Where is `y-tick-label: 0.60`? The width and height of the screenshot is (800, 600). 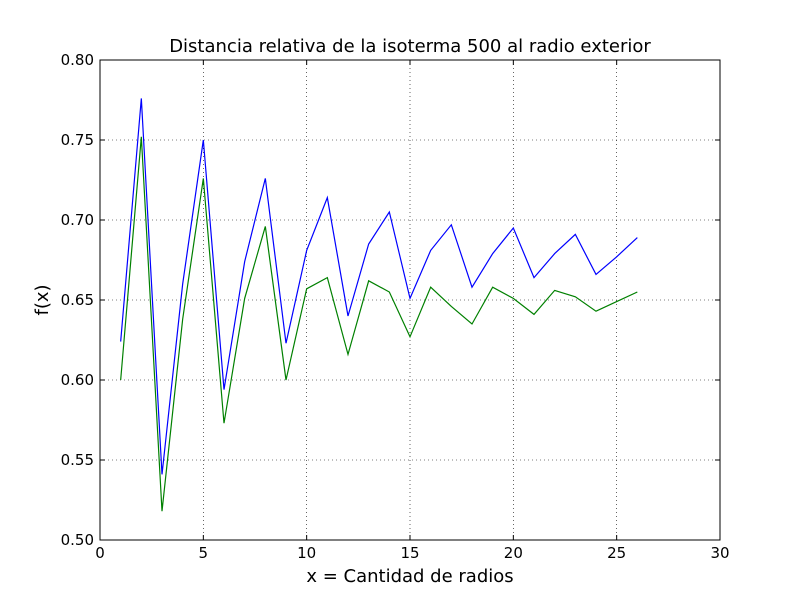 y-tick-label: 0.60 is located at coordinates (77, 380).